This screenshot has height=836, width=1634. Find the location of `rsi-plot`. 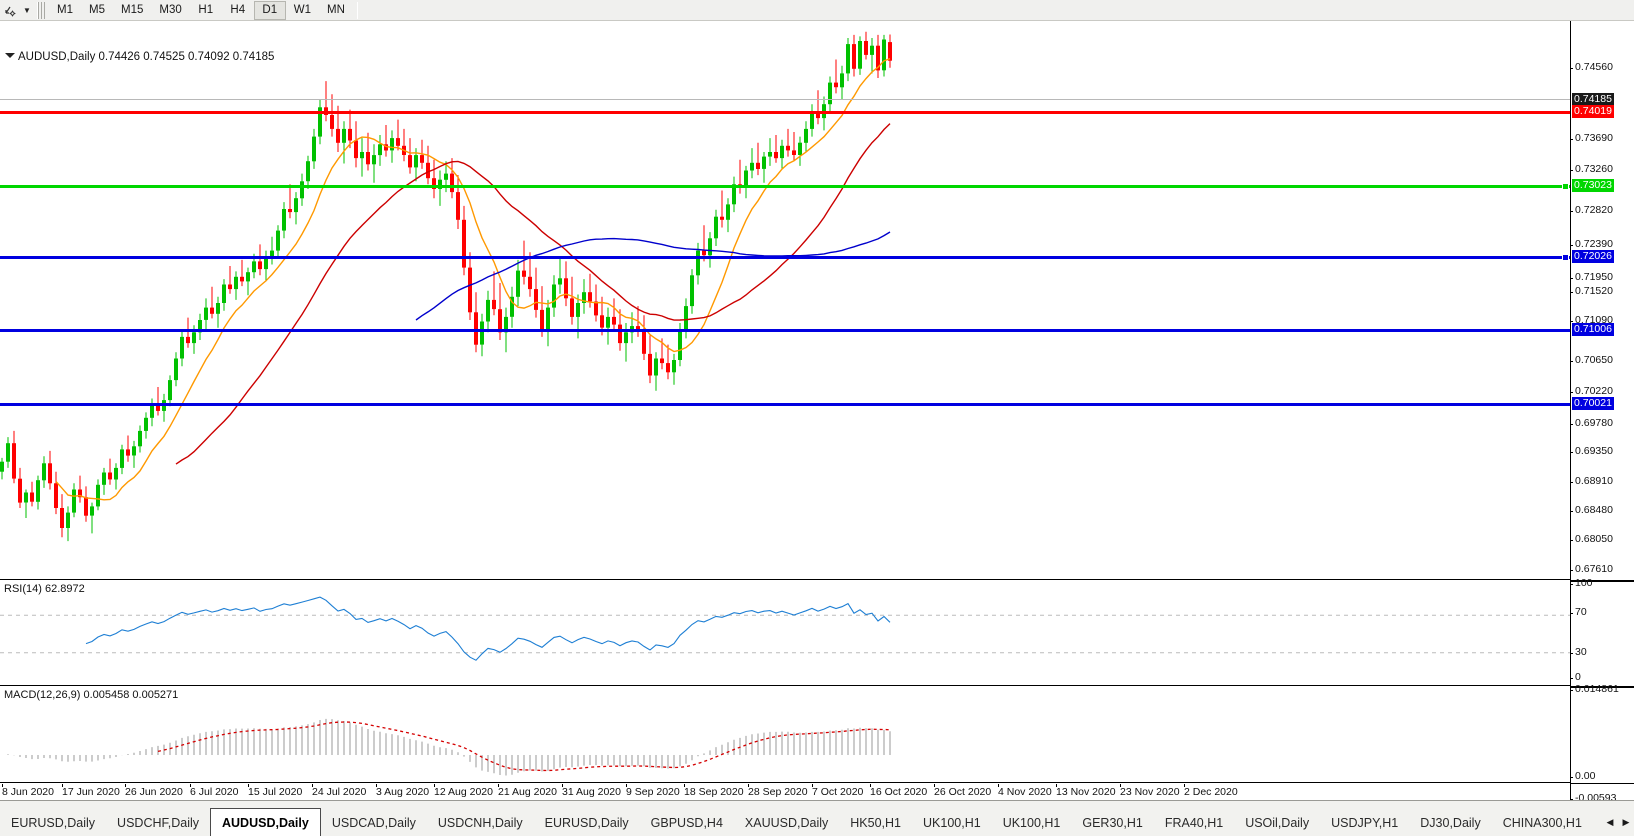

rsi-plot is located at coordinates (785, 628).